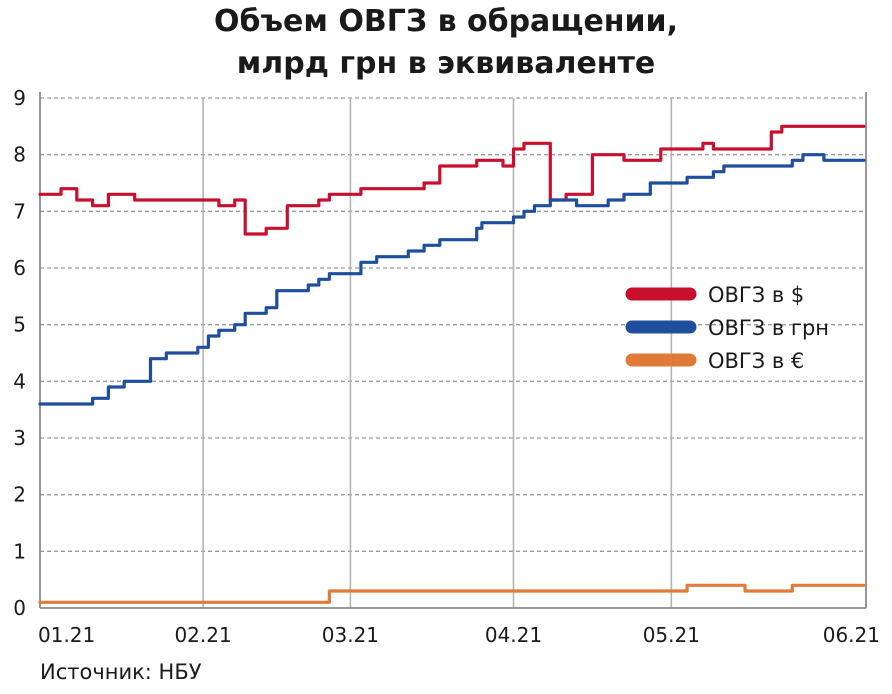  I want to click on legend-label: ОВГЗ в €, so click(756, 361).